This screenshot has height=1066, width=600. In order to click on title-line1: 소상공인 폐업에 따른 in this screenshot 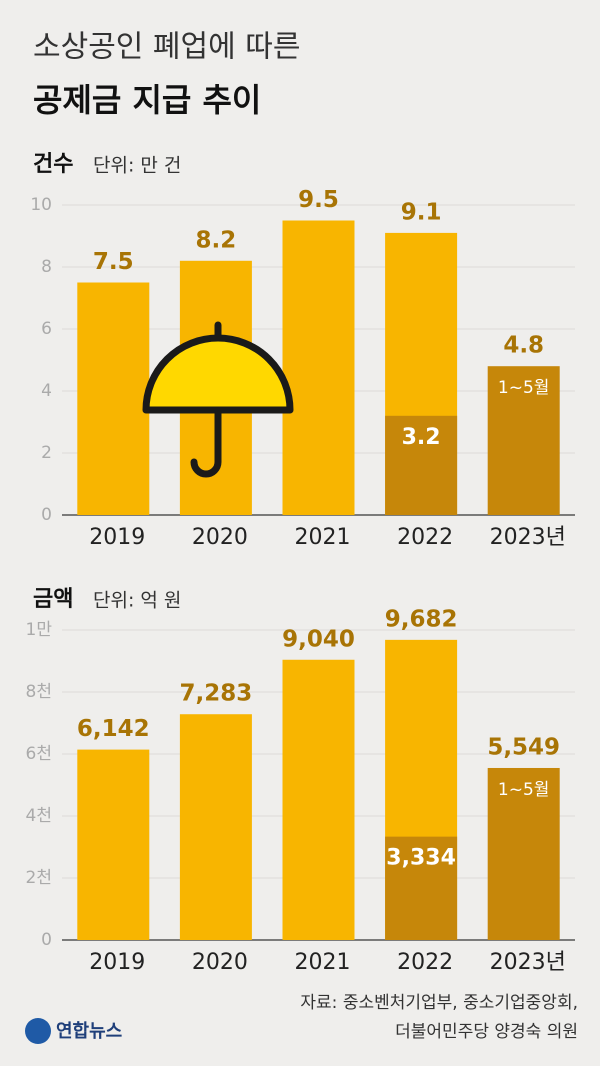, I will do `click(166, 47)`.